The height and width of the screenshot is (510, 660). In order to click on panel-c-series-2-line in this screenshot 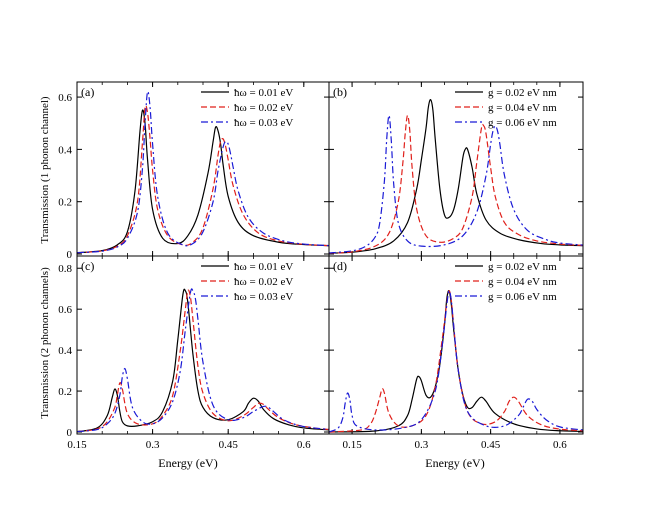, I will do `click(203, 361)`.